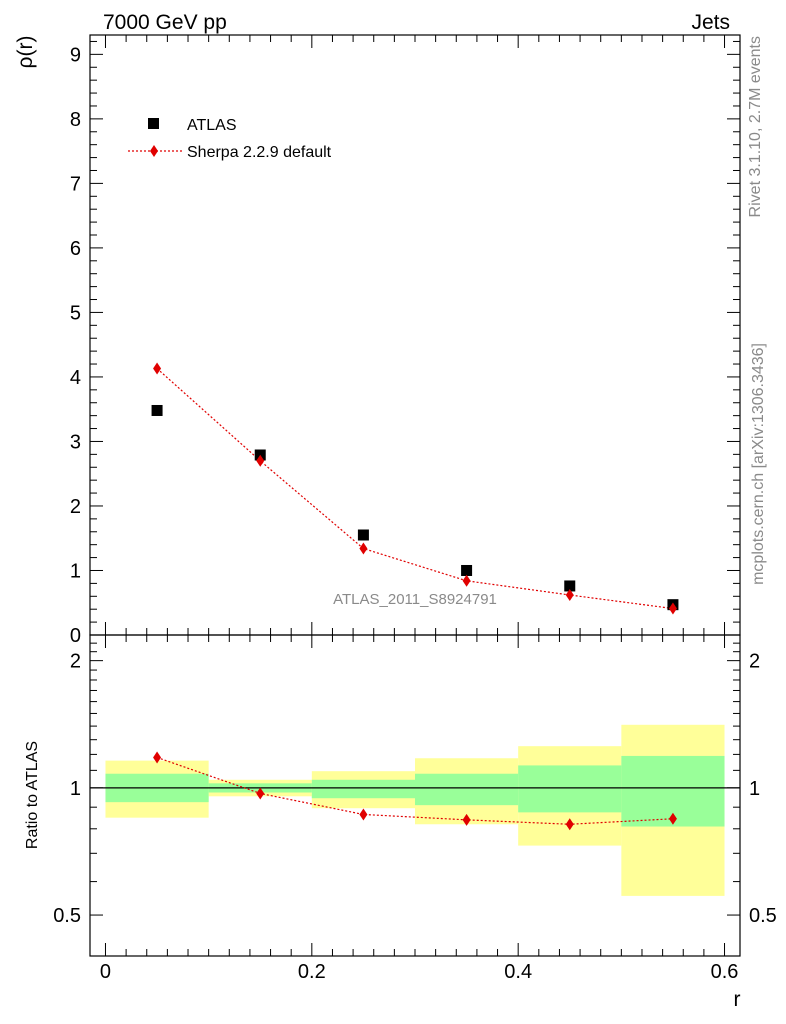 The height and width of the screenshot is (1024, 786). I want to click on x-tick-label: 0.4, so click(518, 972).